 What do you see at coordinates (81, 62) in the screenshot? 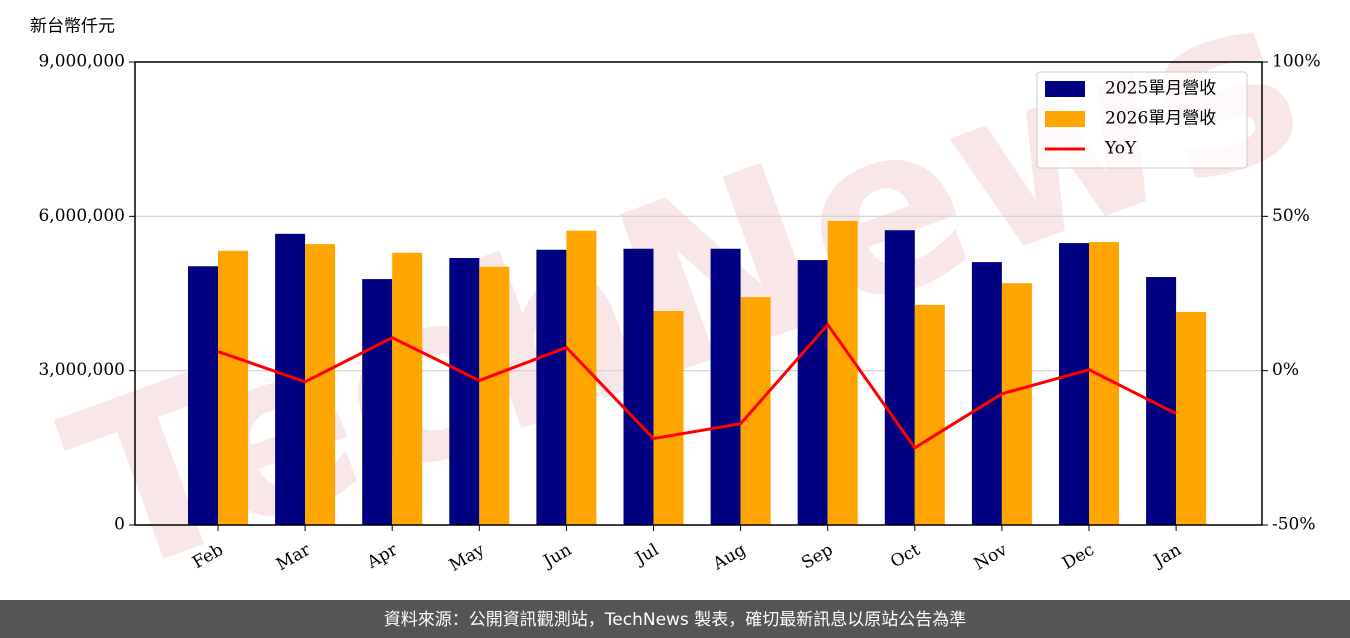
I see `y-tick-label: 9,000,000` at bounding box center [81, 62].